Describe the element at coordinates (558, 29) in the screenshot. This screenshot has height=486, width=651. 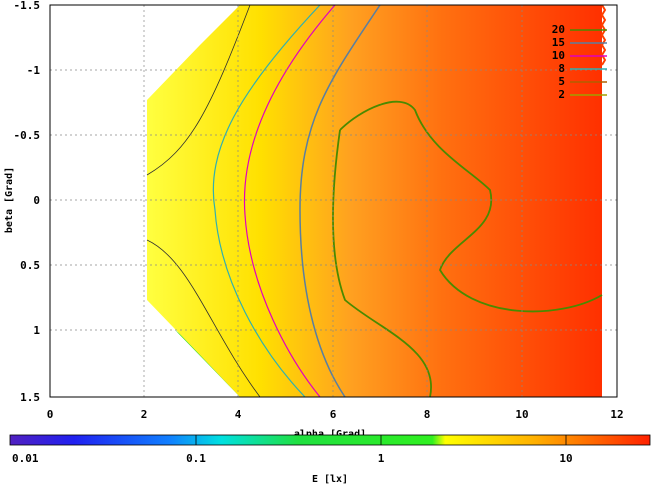
I see `legend-label-20: 20` at that location.